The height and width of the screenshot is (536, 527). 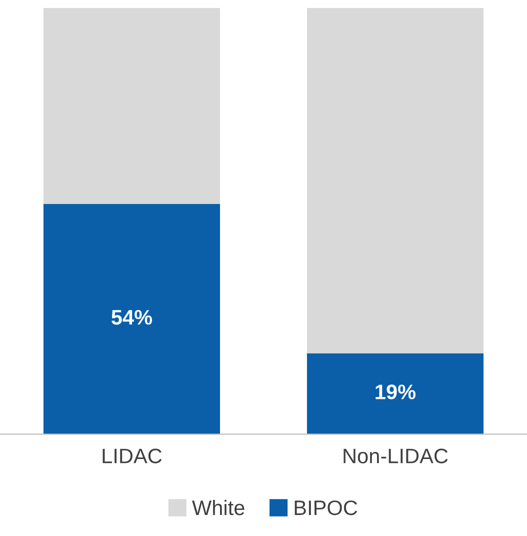 I want to click on legend-label: BIPOC, so click(x=326, y=508).